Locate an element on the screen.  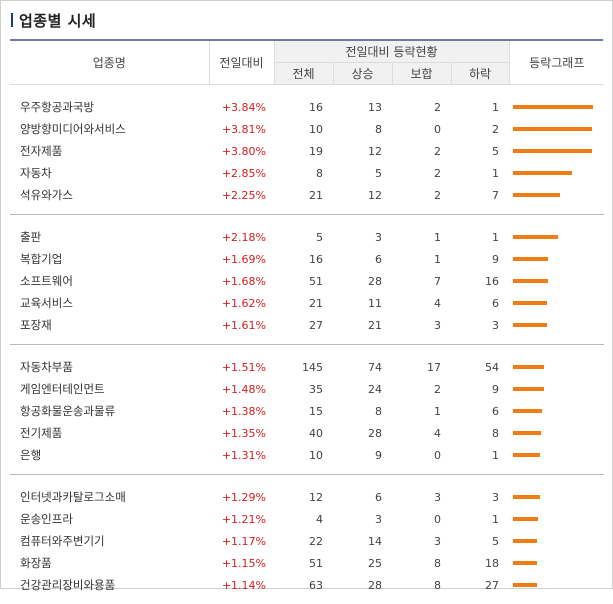
change-rate: +1.14% is located at coordinates (241, 585).